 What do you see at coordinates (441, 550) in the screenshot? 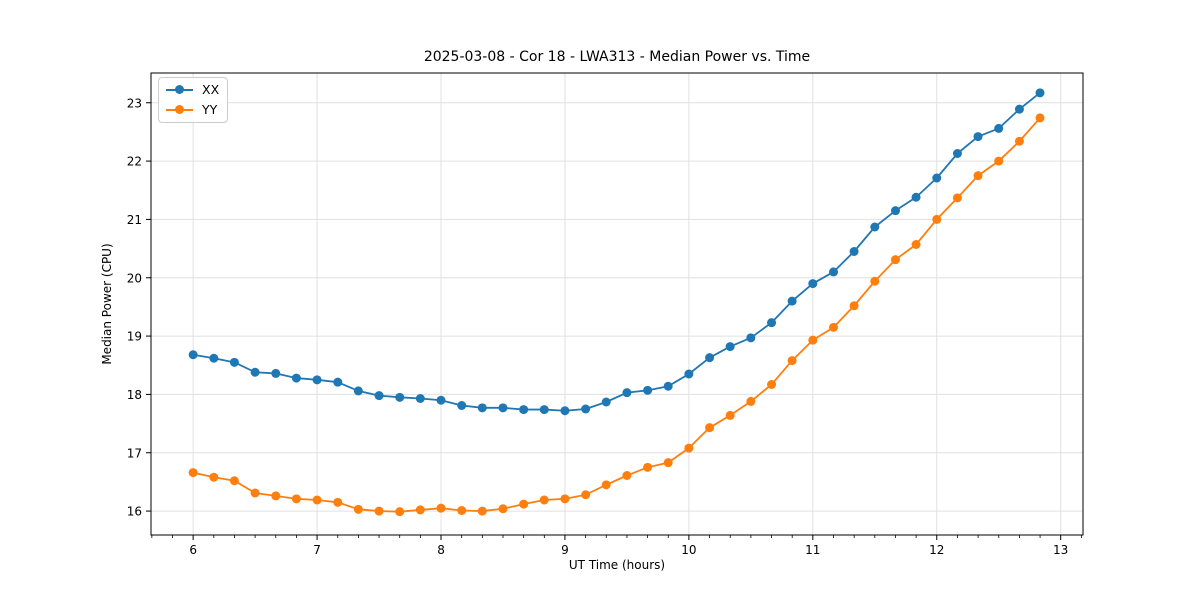
I see `x-tick-label: 8` at bounding box center [441, 550].